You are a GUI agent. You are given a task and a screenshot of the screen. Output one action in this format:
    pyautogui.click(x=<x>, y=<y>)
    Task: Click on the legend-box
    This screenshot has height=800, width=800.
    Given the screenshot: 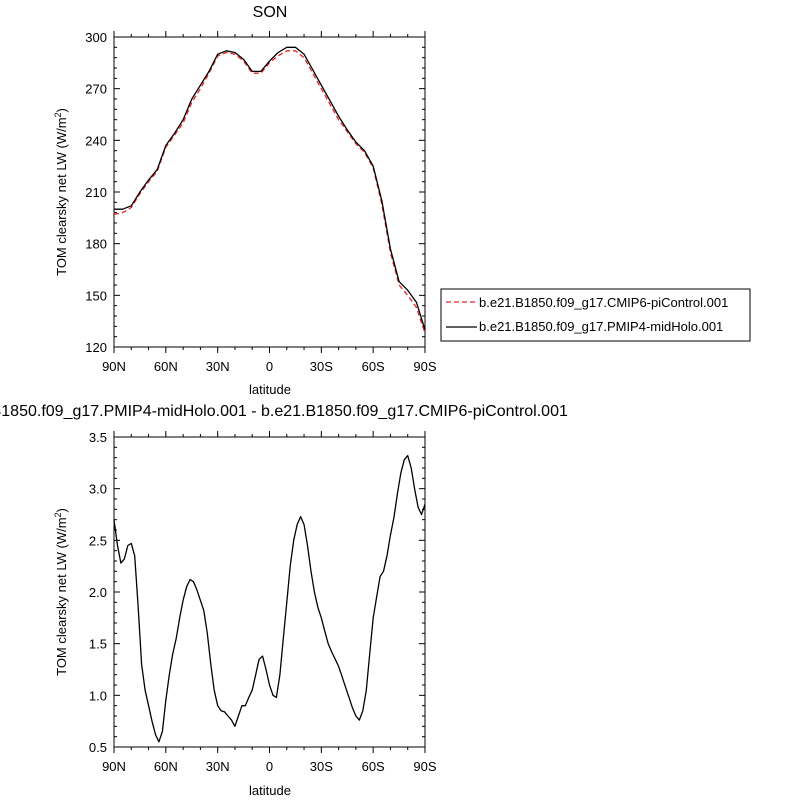 What is the action you would take?
    pyautogui.click(x=595, y=315)
    